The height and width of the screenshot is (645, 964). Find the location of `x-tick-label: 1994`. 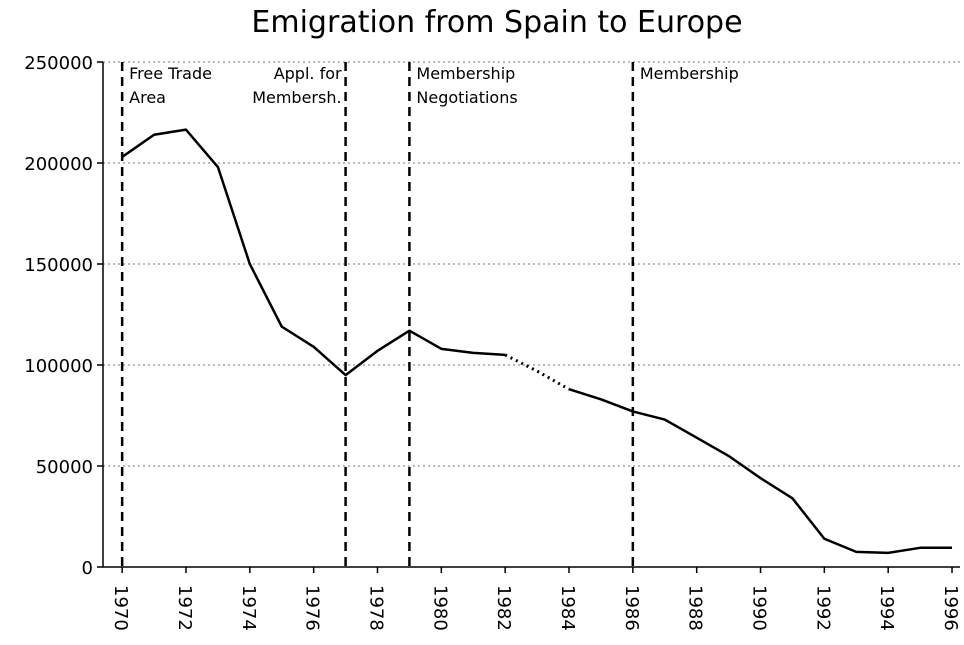

x-tick-label: 1994 is located at coordinates (886, 608).